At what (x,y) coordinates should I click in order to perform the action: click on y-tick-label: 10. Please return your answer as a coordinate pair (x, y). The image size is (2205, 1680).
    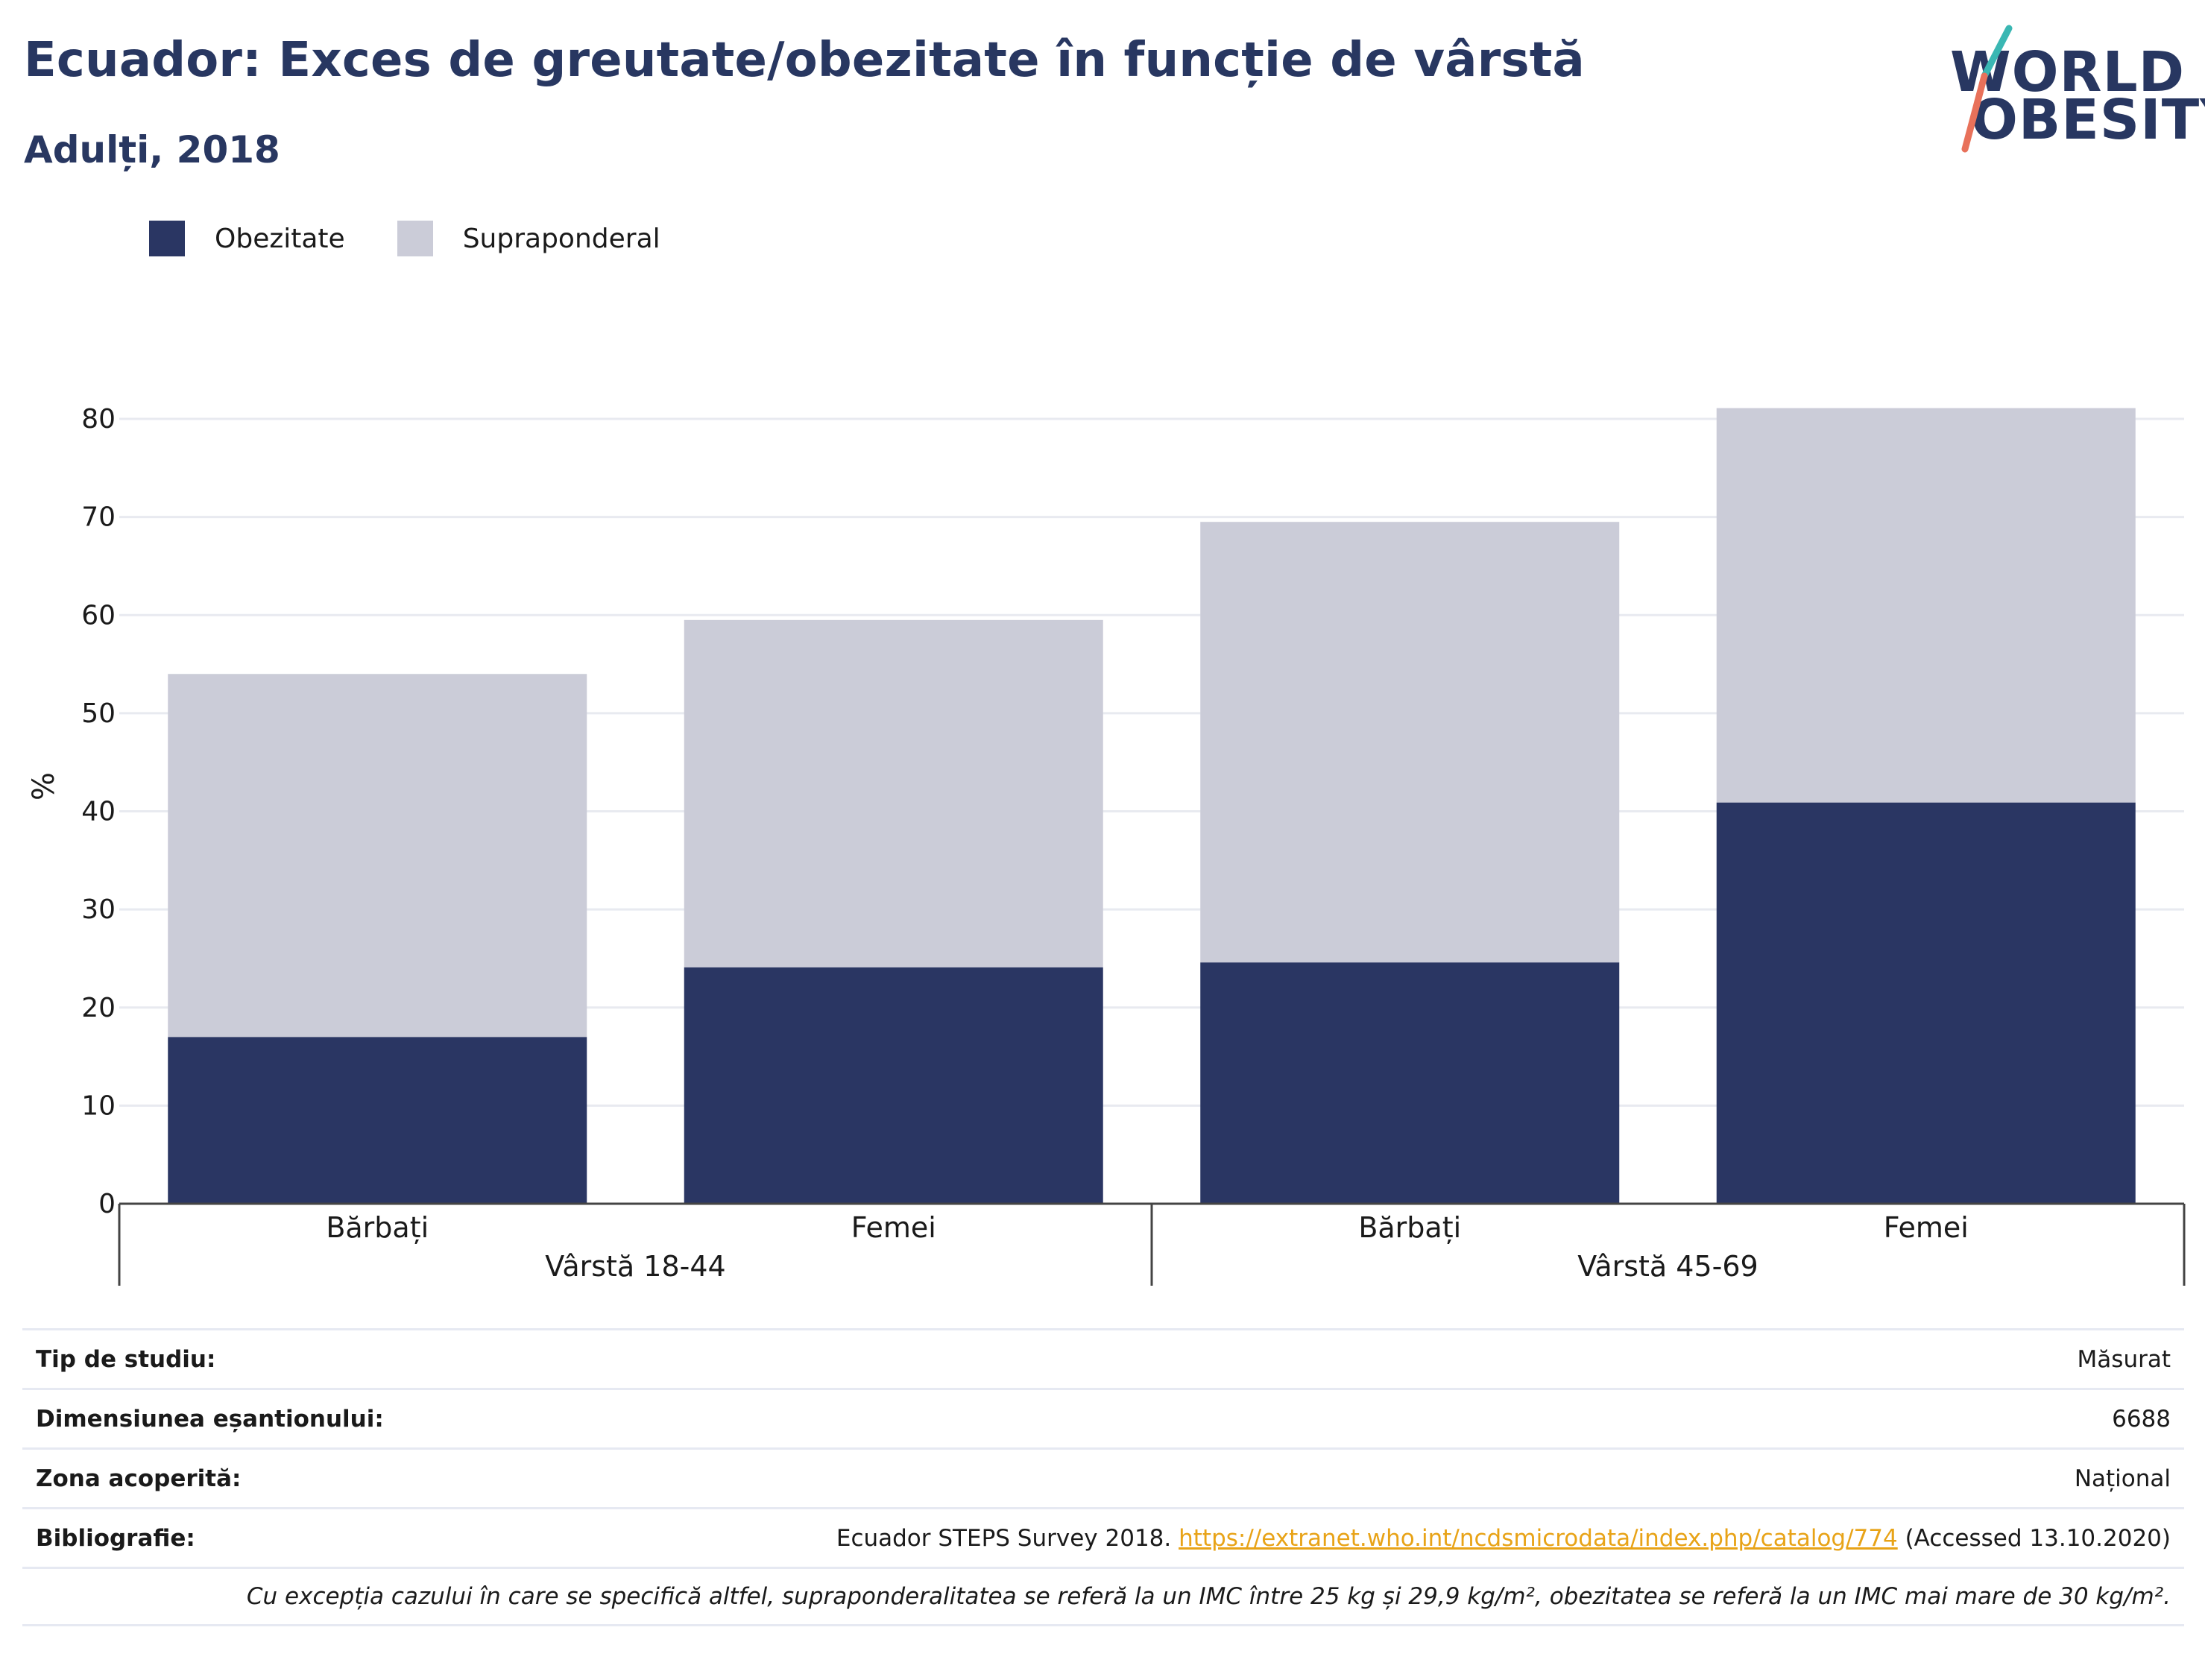
    Looking at the image, I should click on (98, 1105).